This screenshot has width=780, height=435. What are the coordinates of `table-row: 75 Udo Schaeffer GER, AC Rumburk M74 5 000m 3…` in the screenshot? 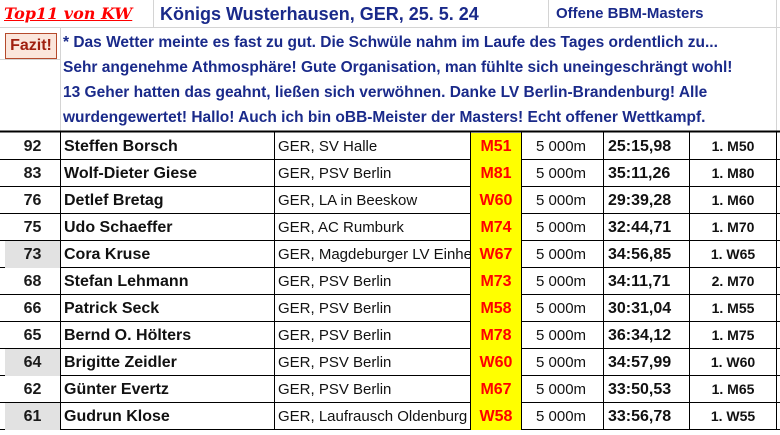 It's located at (390, 227).